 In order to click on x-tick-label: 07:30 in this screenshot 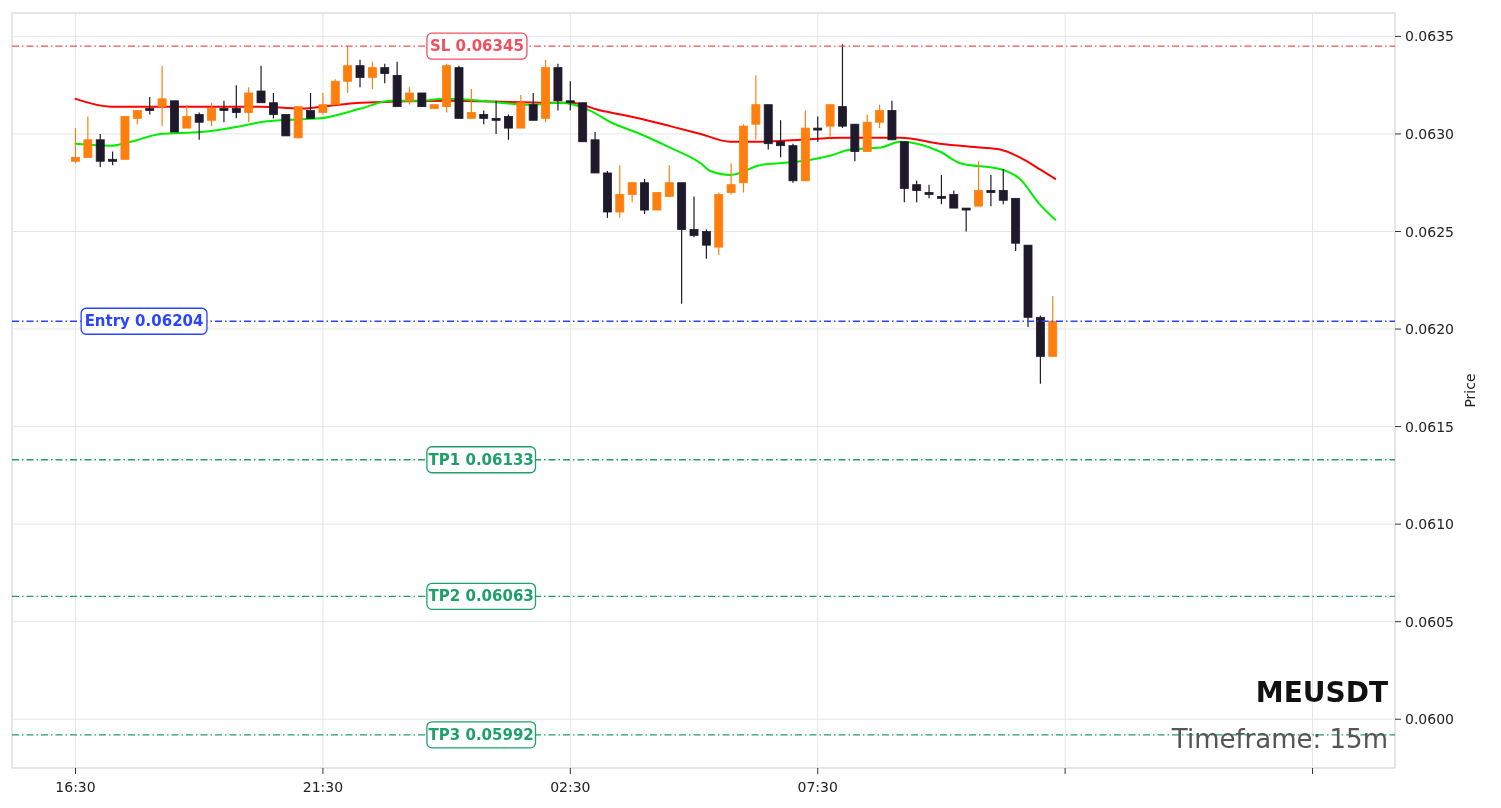, I will do `click(817, 787)`.